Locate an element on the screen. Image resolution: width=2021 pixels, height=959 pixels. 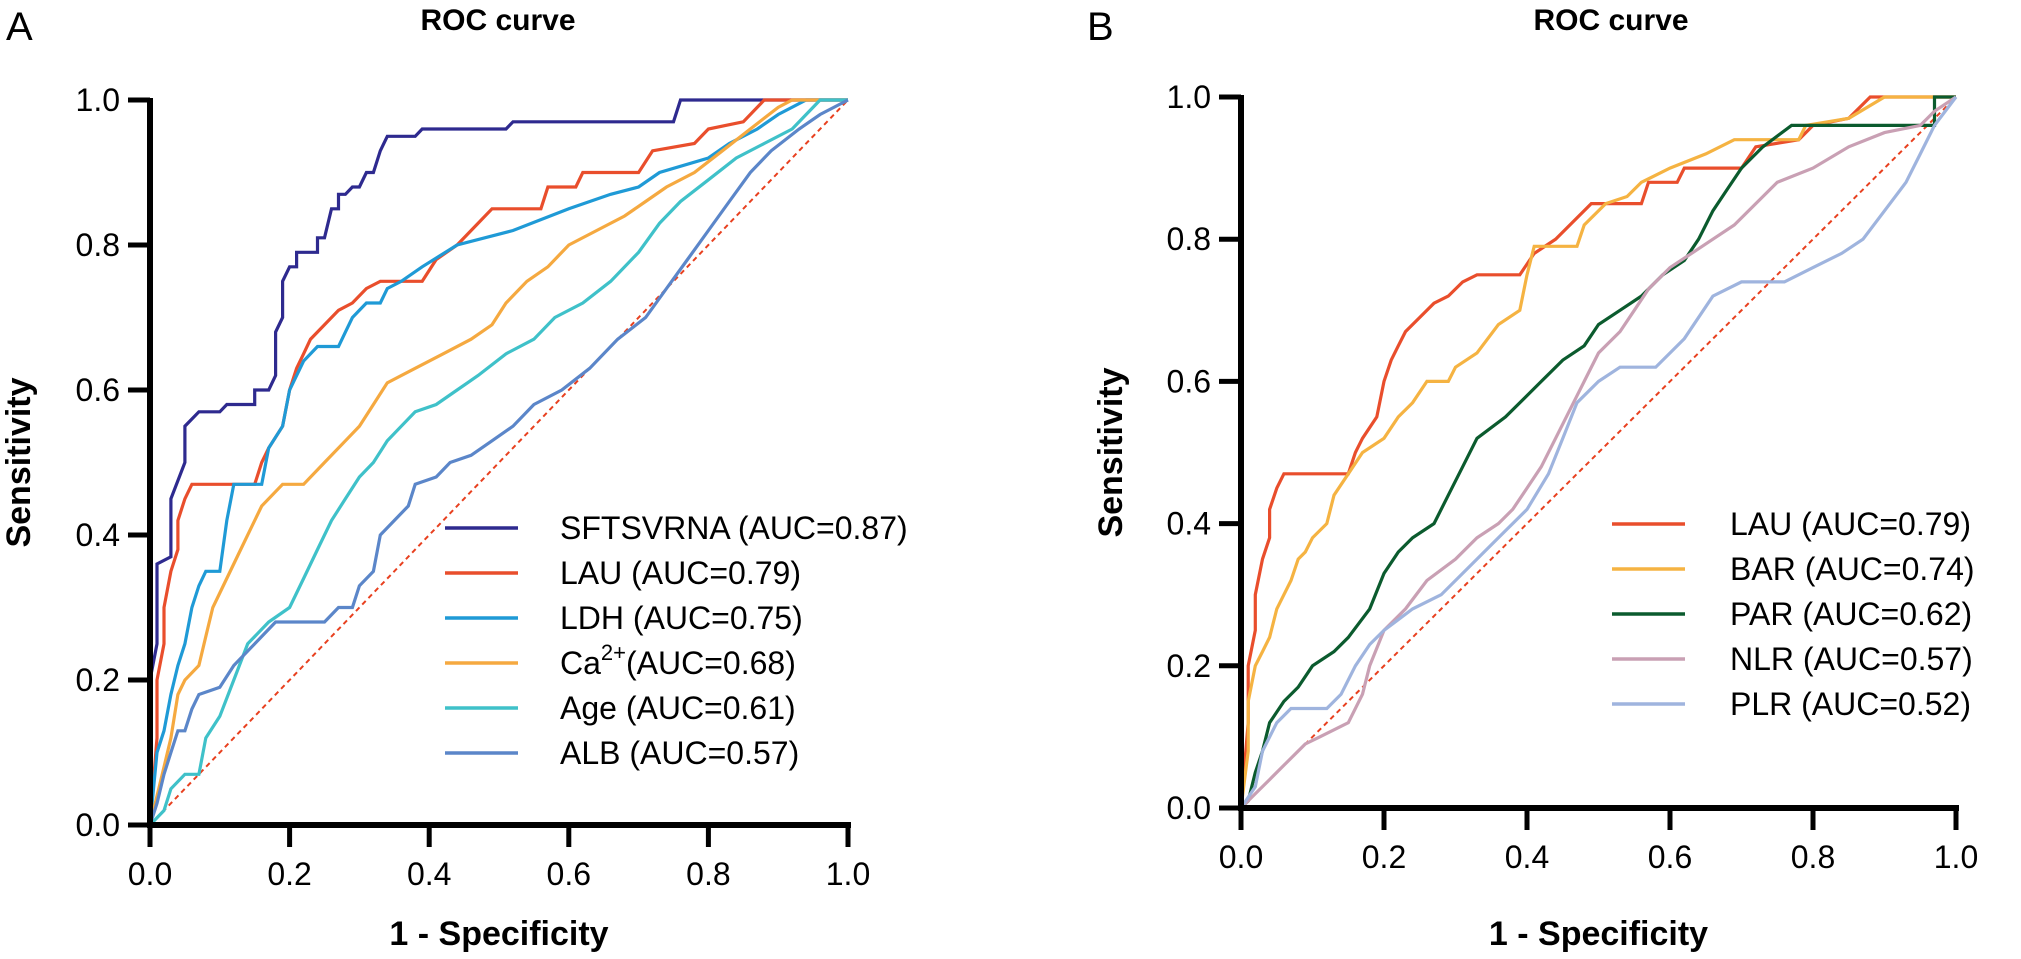
panel-label: B is located at coordinates (1100, 27).